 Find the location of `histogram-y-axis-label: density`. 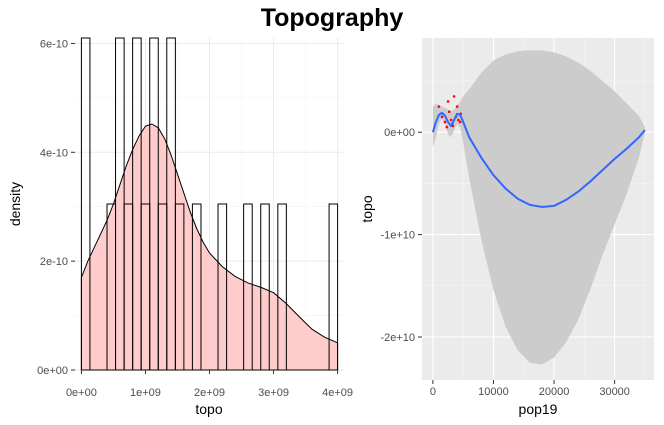

histogram-y-axis-label: density is located at coordinates (15, 204).